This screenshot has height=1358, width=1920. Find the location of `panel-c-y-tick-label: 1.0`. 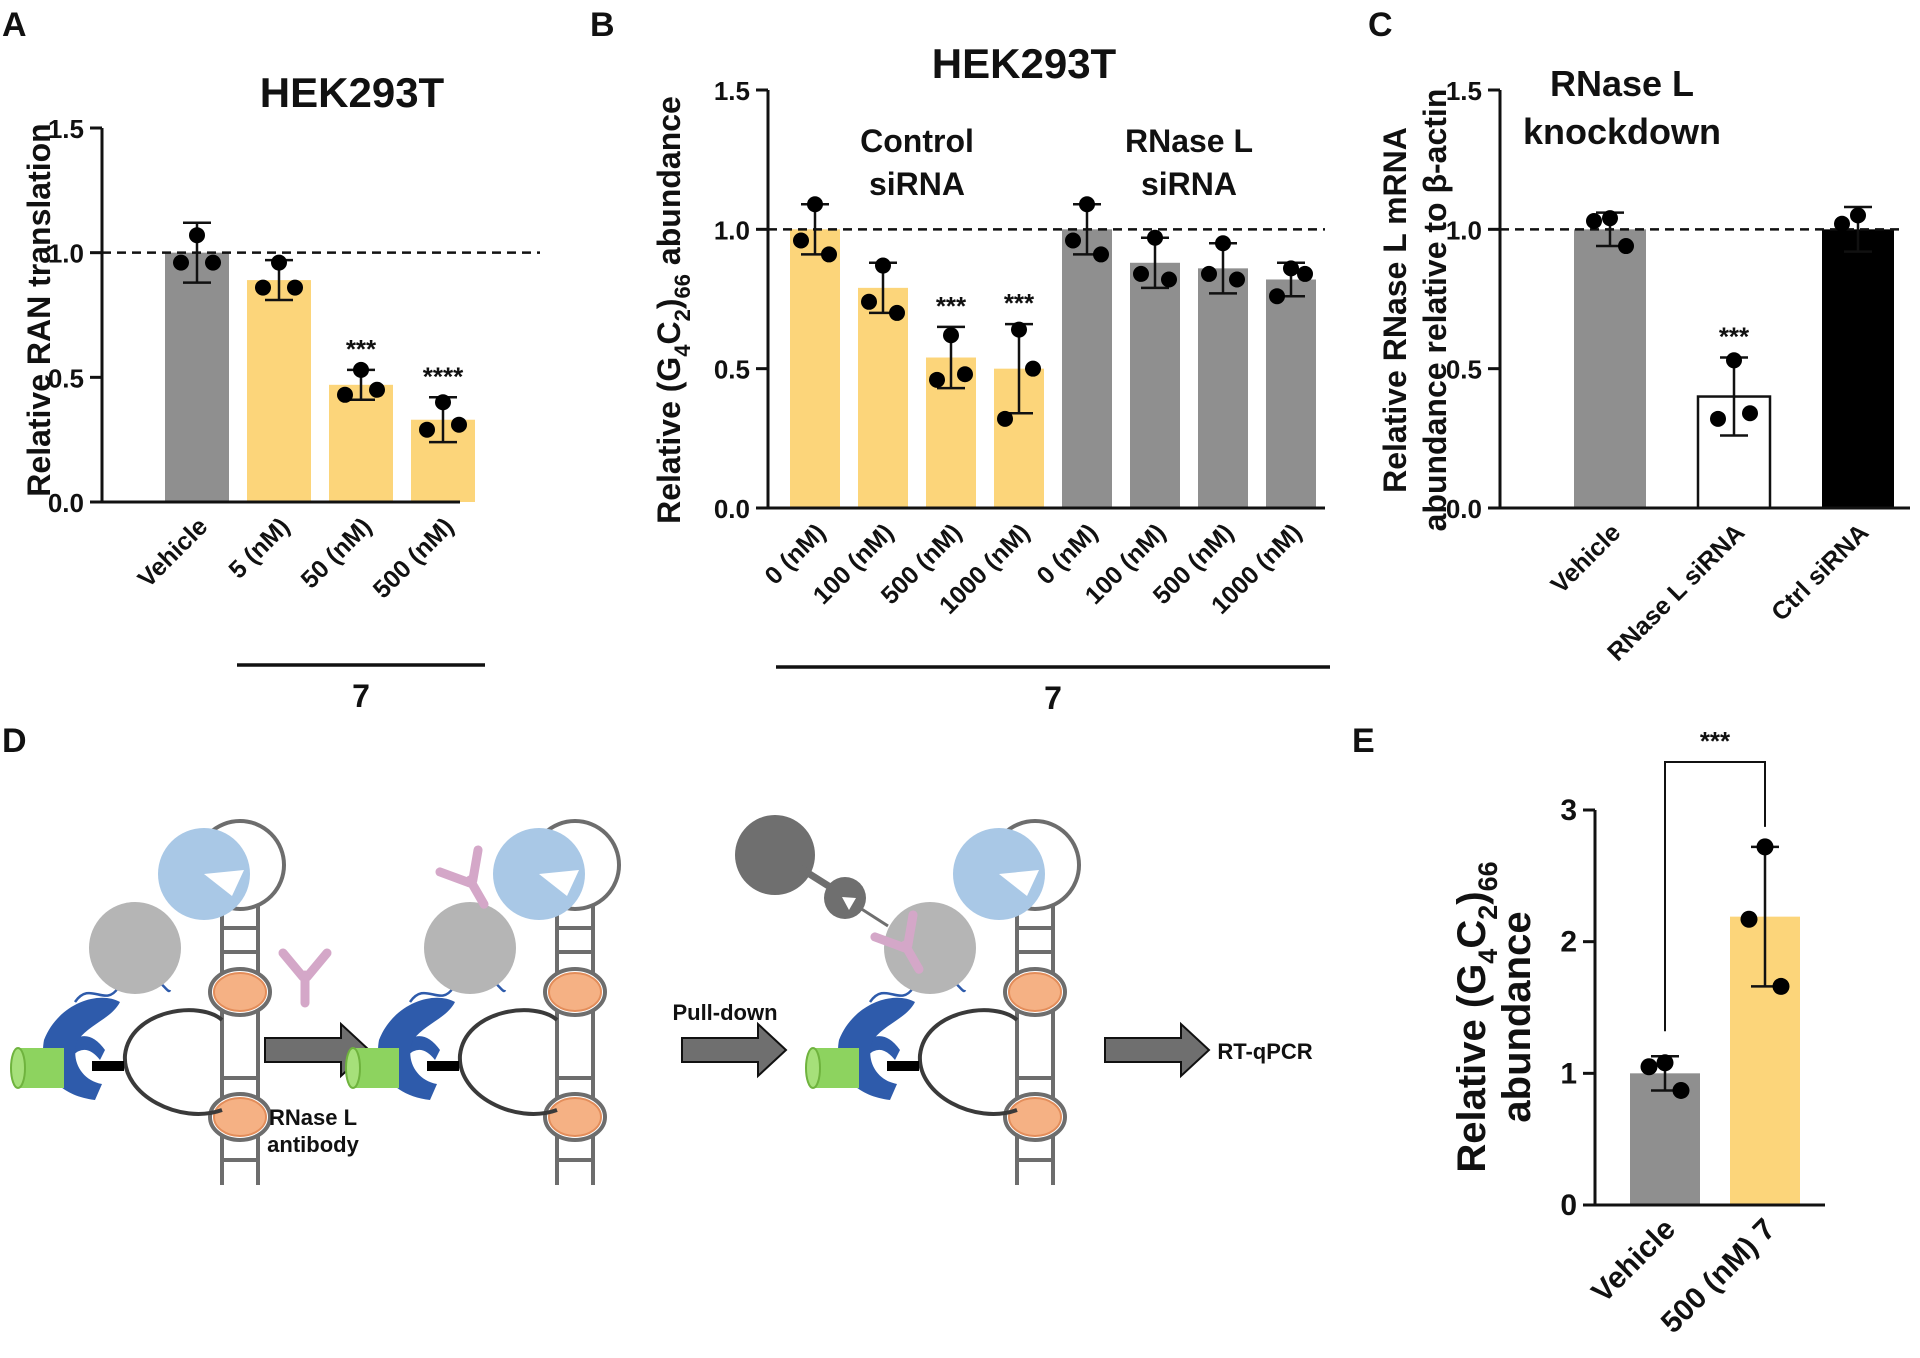

panel-c-y-tick-label: 1.0 is located at coordinates (1464, 230).